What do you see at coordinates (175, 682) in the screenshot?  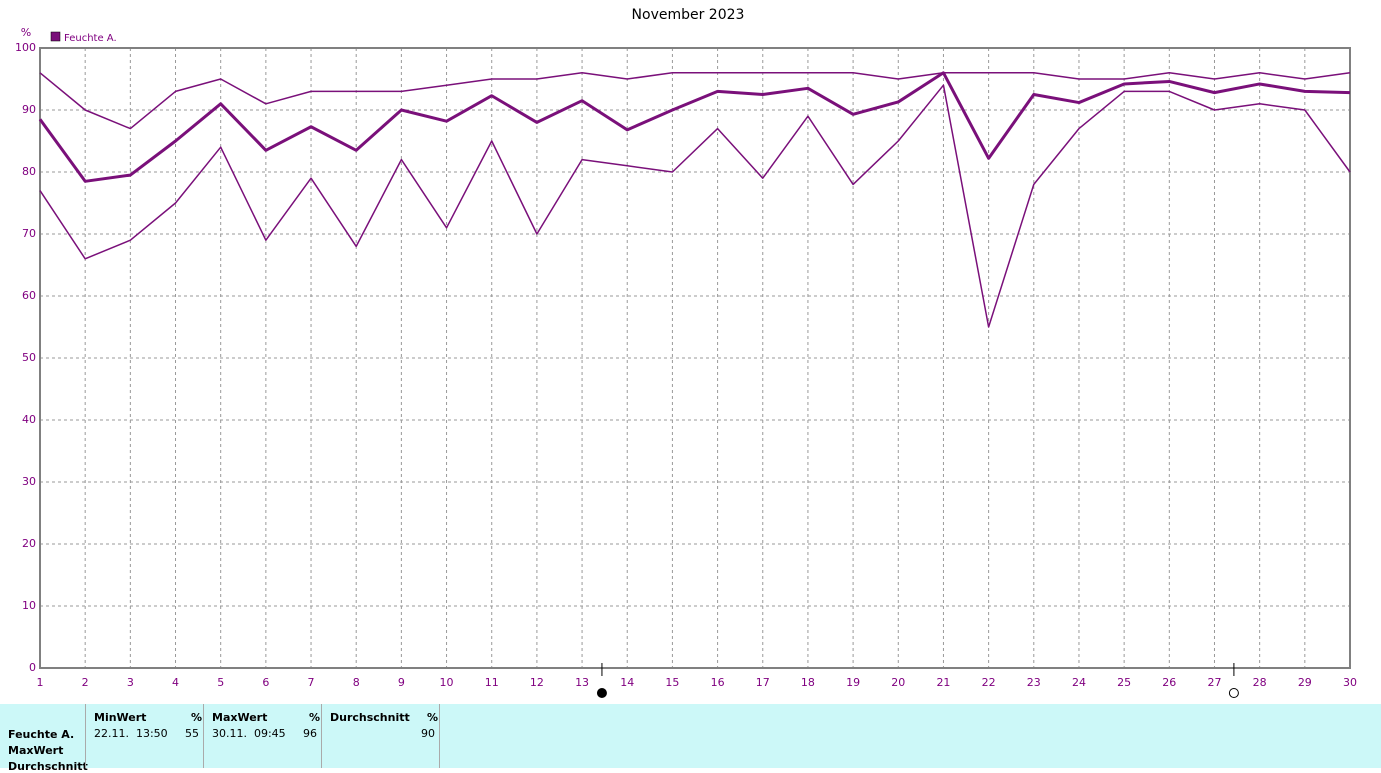 I see `x-tick-label: 4` at bounding box center [175, 682].